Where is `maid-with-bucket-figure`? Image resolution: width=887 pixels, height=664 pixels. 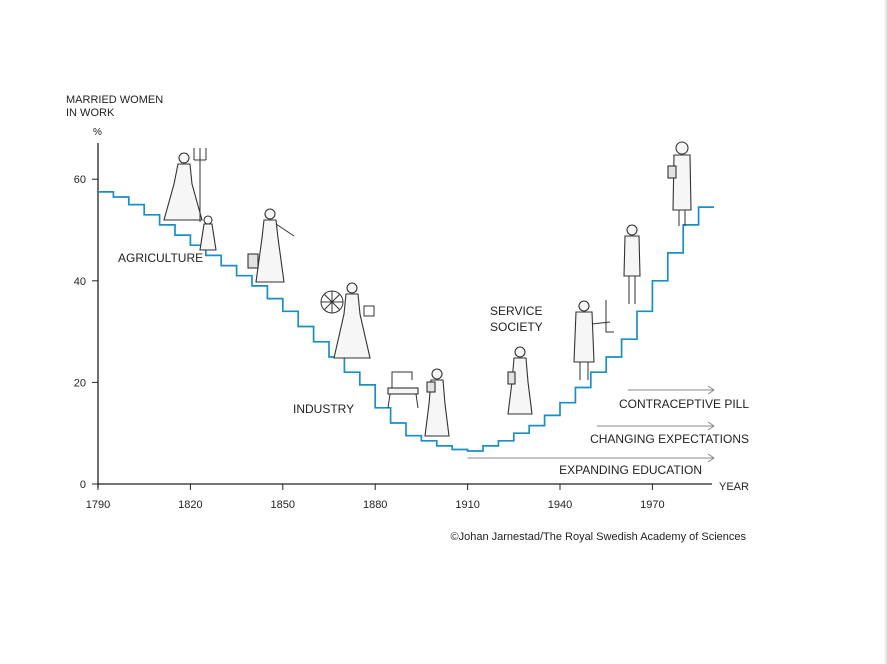 maid-with-bucket-figure is located at coordinates (271, 245).